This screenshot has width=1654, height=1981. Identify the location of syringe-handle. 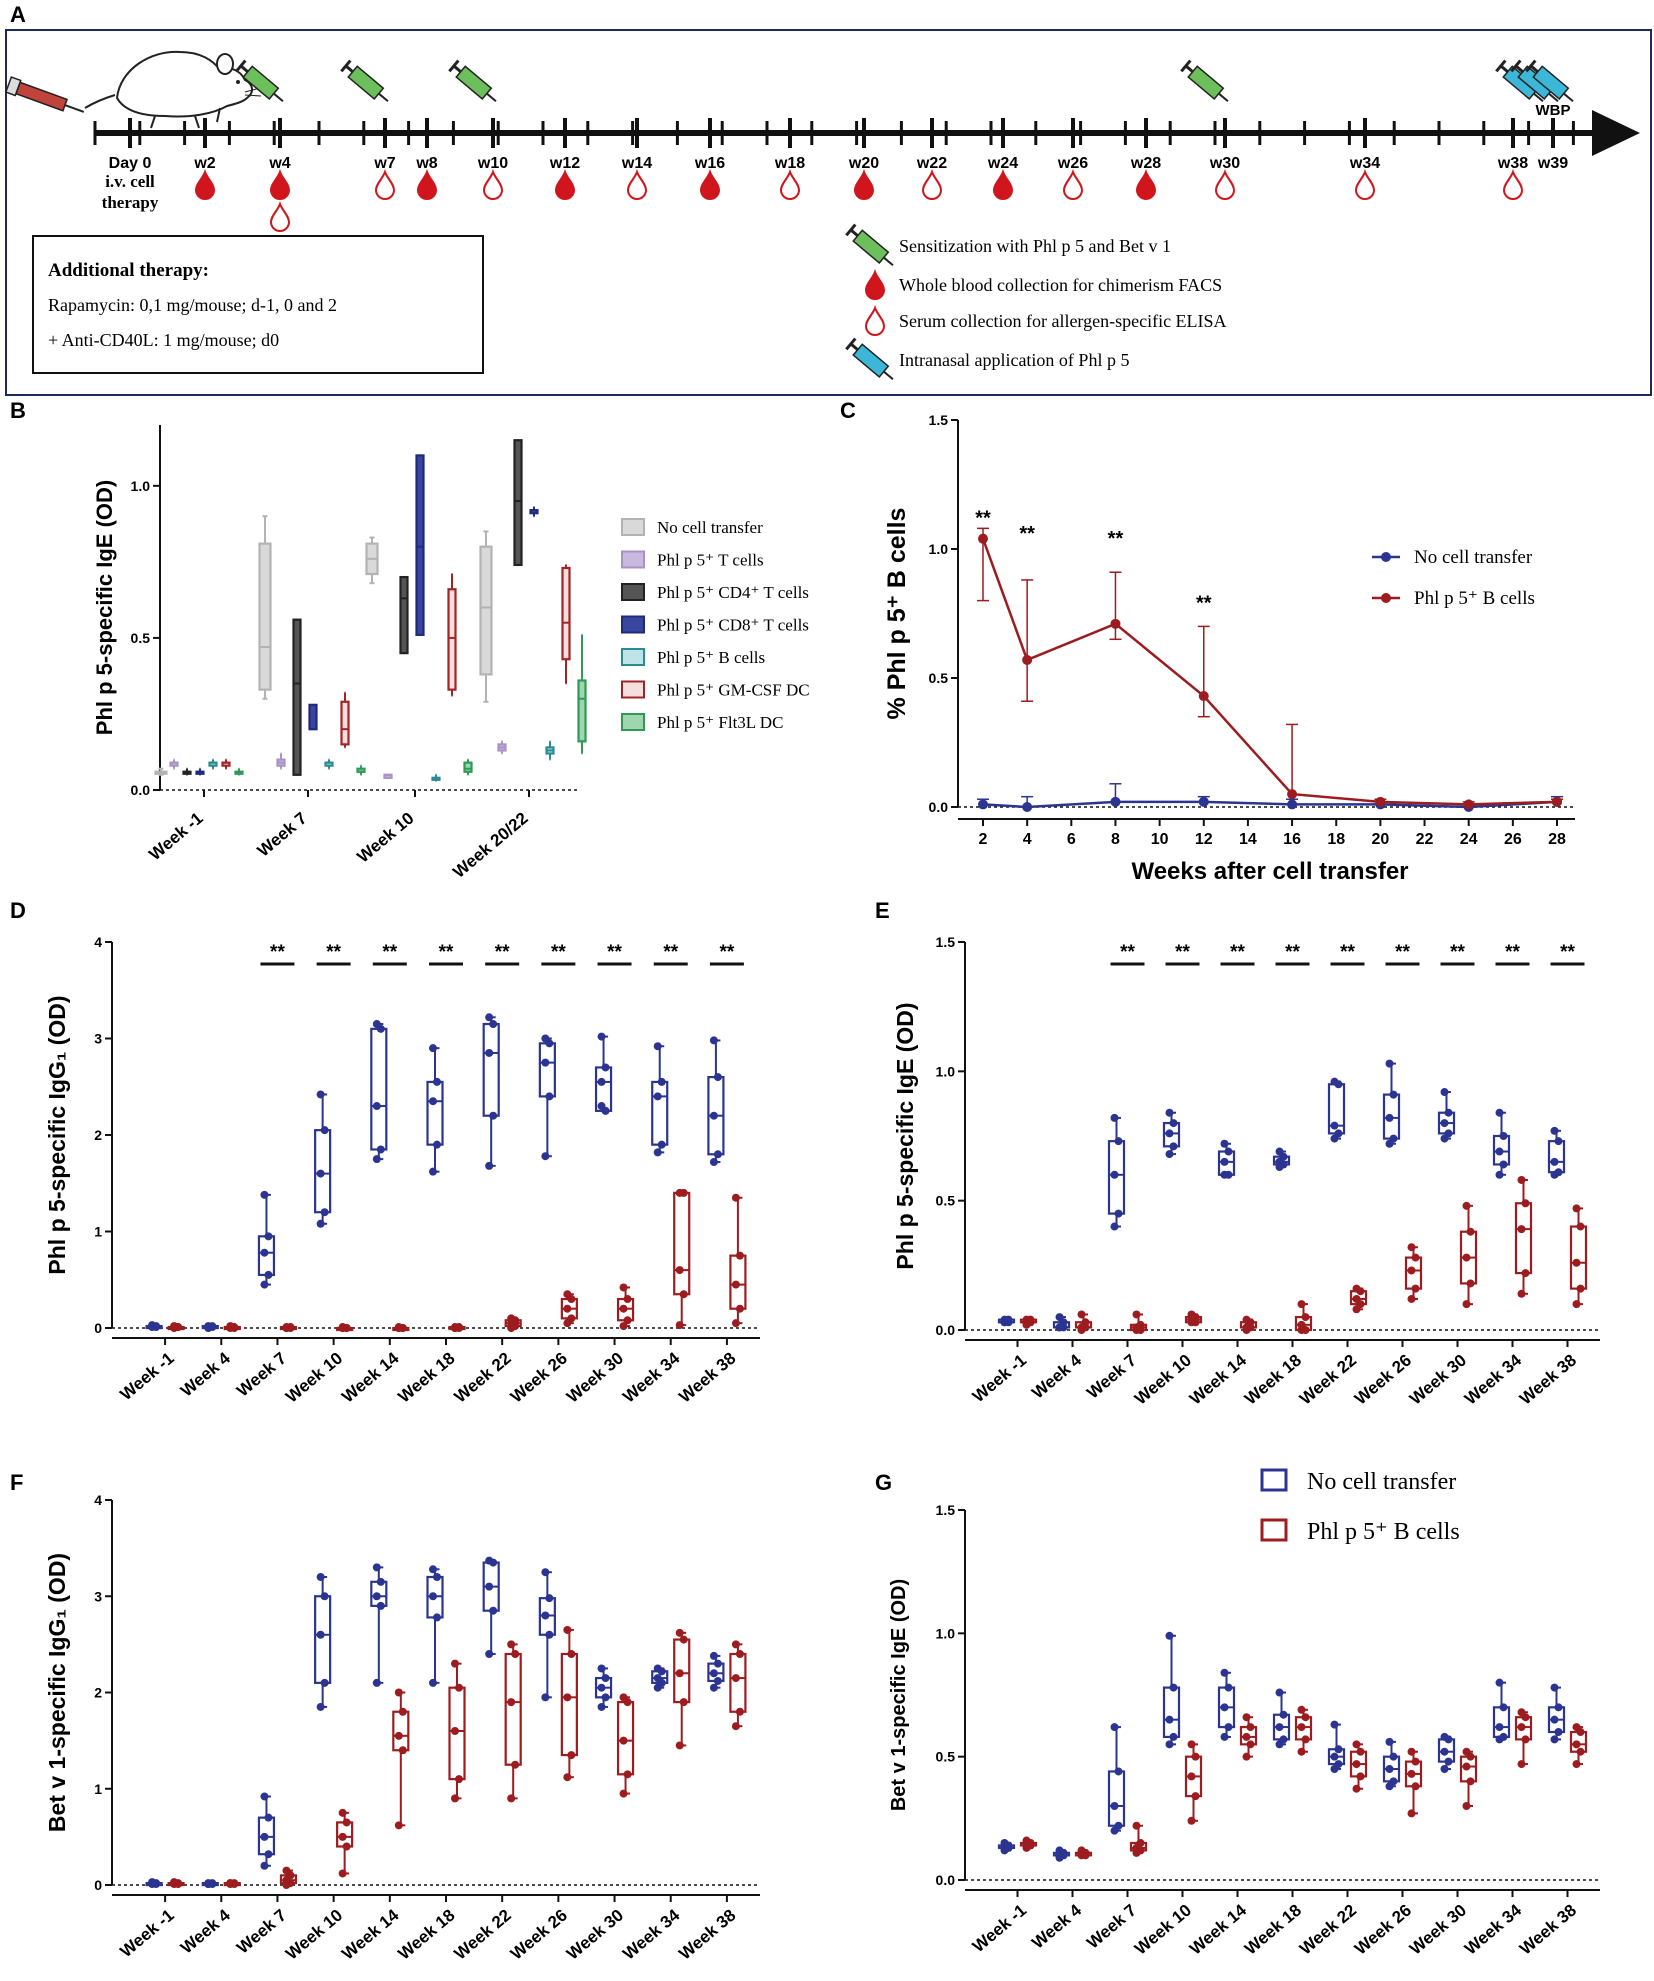
(851, 230).